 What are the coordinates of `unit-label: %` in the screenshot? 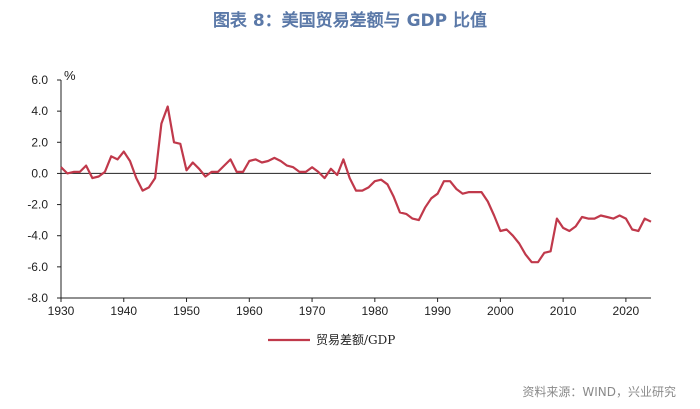 It's located at (70, 75).